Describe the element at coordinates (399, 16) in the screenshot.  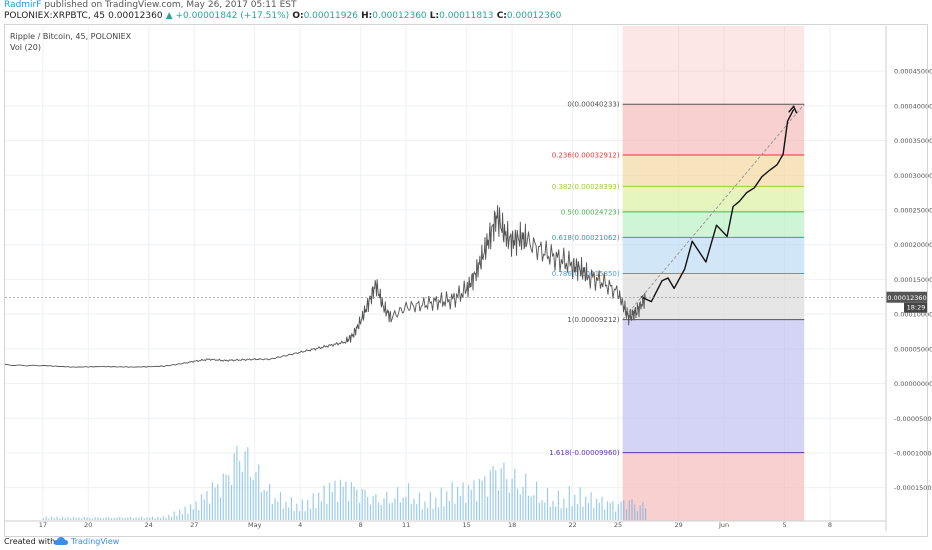
I see `high-value: 0.00012360` at that location.